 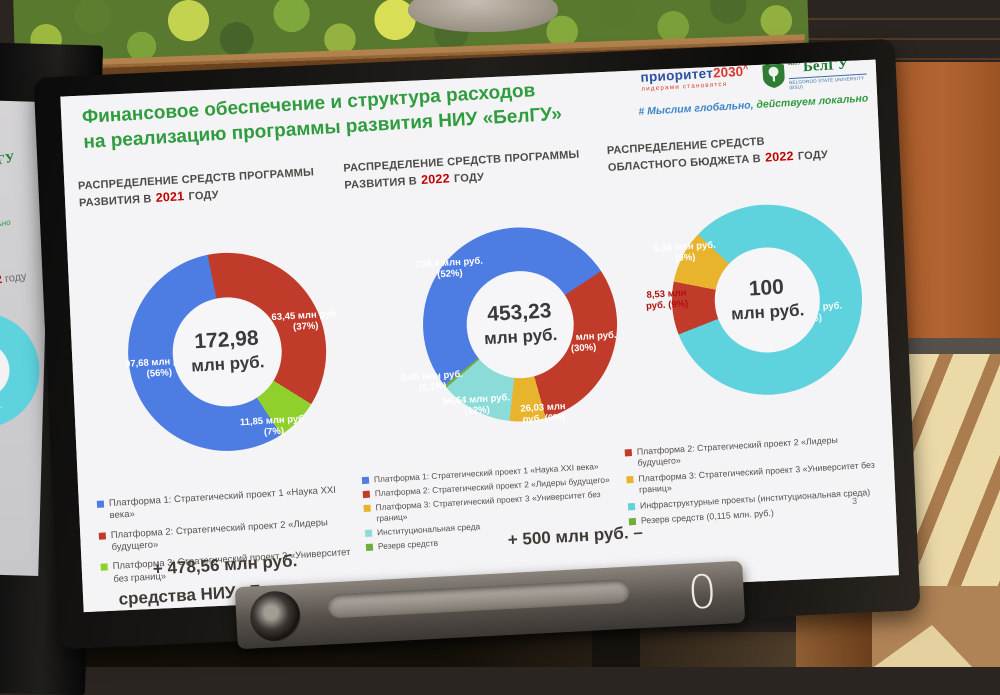 I want to click on side-year-gray: году, so click(x=14, y=278).